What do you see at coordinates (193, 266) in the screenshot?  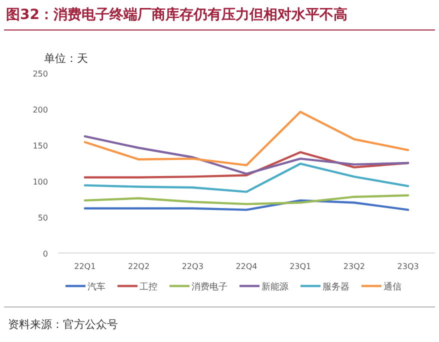 I see `x-tick-label: 22Q3` at bounding box center [193, 266].